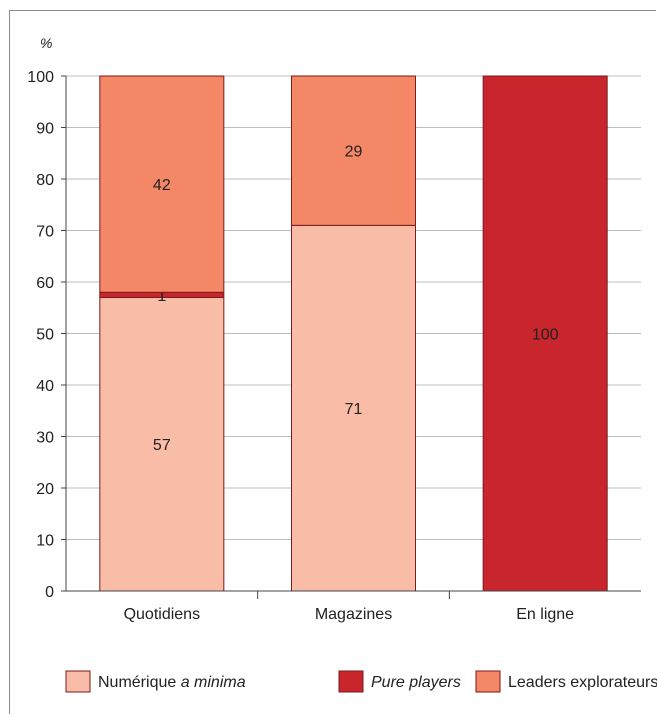 Image resolution: width=657 pixels, height=715 pixels. I want to click on y-tick-label-70: 70, so click(45, 232).